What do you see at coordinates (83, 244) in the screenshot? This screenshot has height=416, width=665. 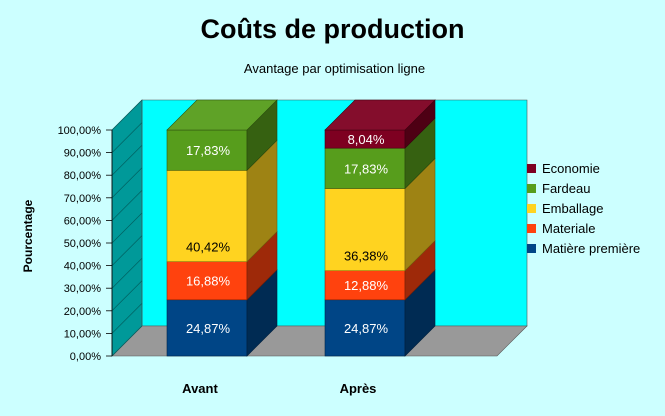 I see `y-tick-label: 50,00%` at bounding box center [83, 244].